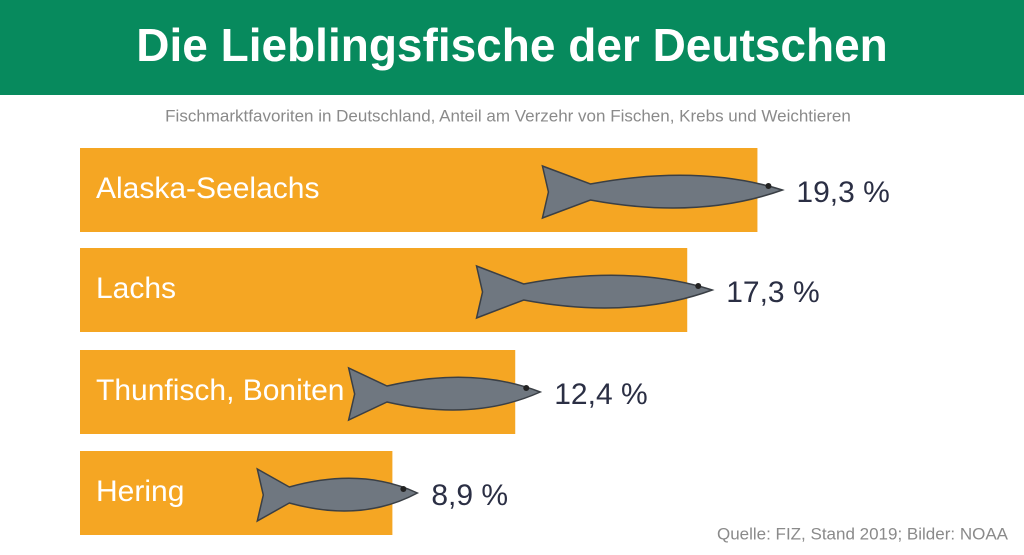 The height and width of the screenshot is (555, 1024). I want to click on value-label: 19,3 %, so click(842, 192).